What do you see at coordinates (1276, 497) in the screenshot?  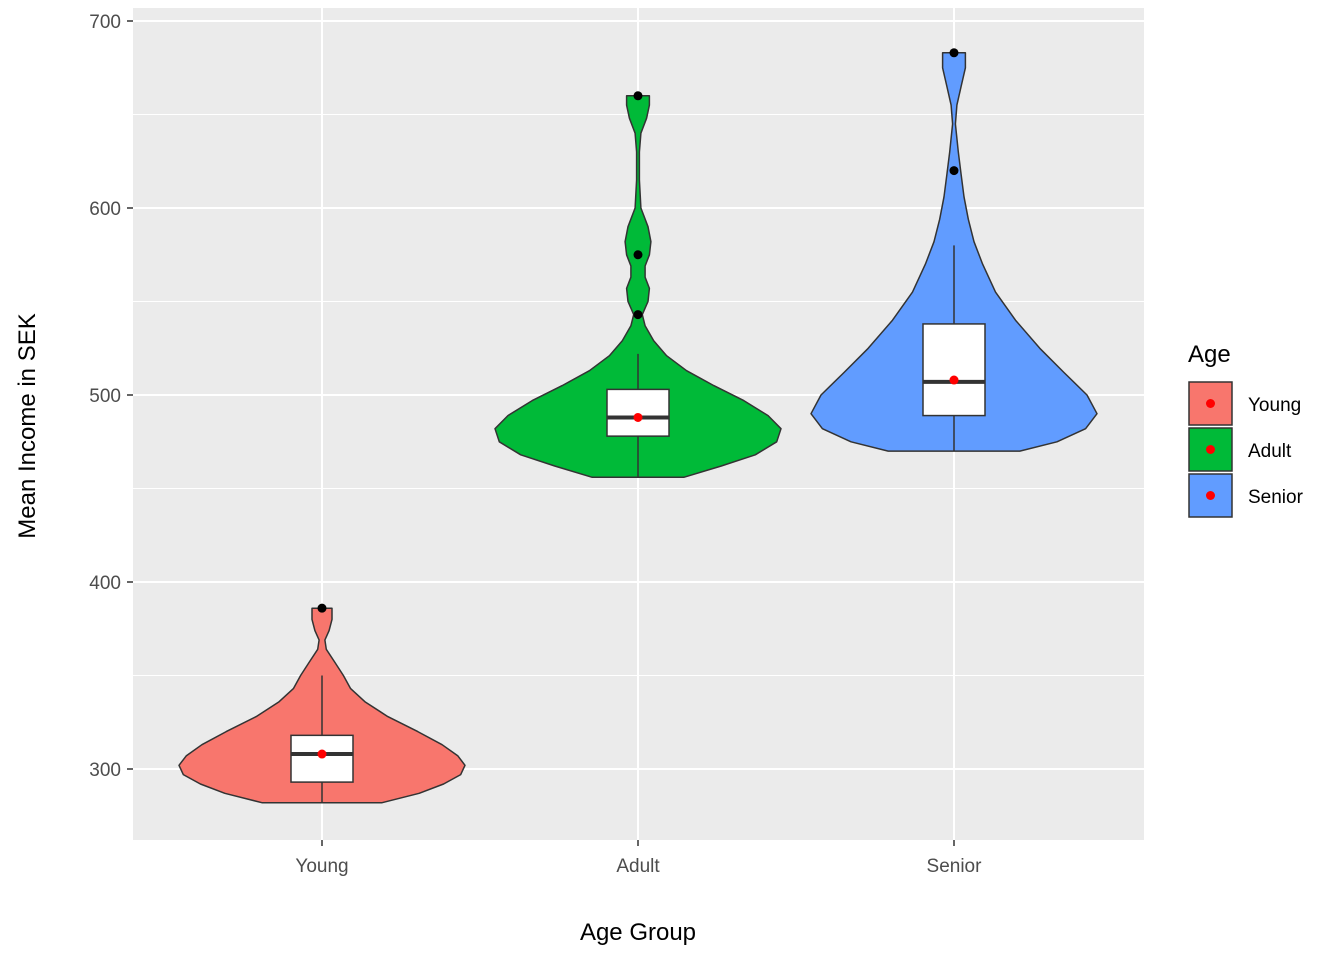 I see `legend-label-senior: Senior` at bounding box center [1276, 497].